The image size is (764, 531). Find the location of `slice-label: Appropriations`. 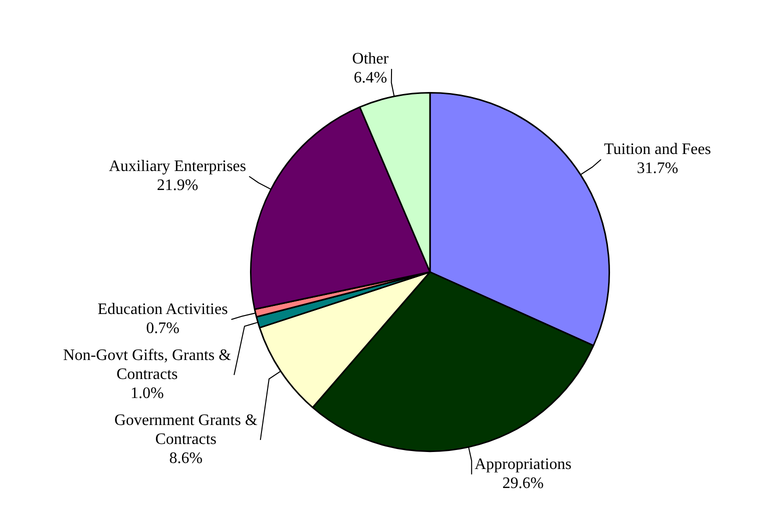

slice-label: Appropriations is located at coordinates (523, 465).